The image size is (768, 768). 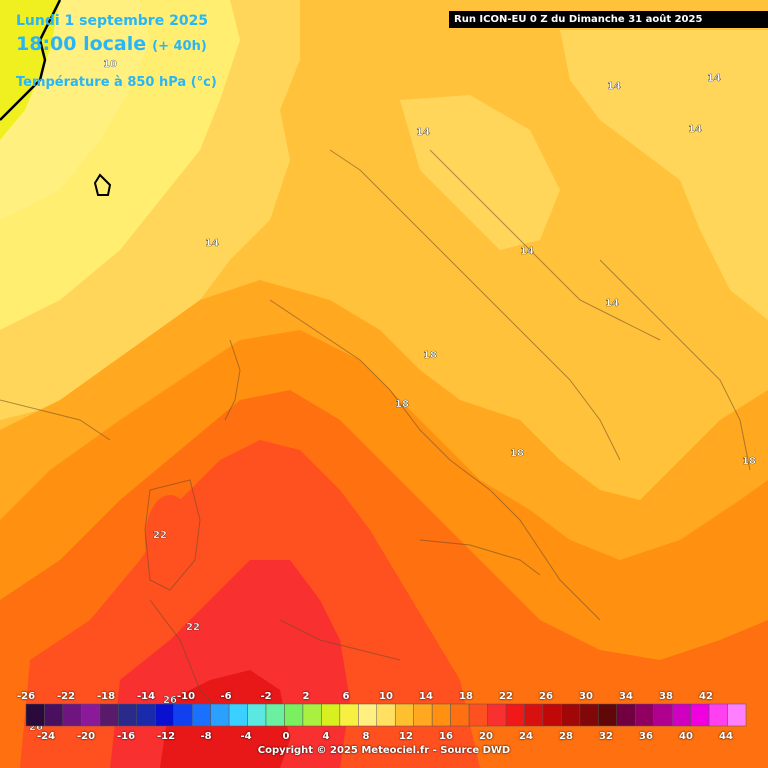 I want to click on legend-tick-label: 8, so click(x=366, y=736).